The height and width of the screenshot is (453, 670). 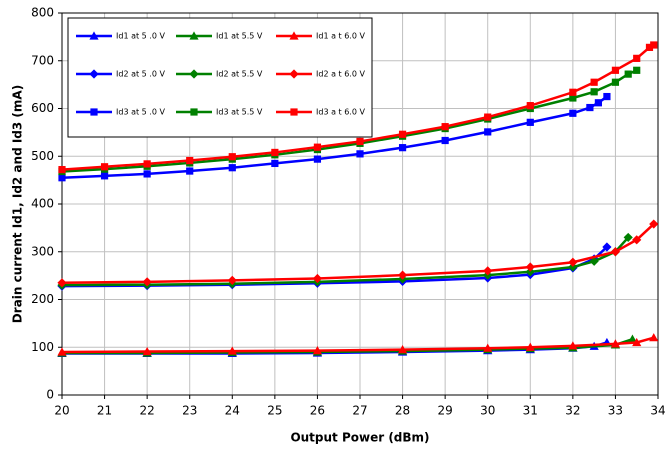 What do you see at coordinates (445, 411) in the screenshot?
I see `x-tick-label: 29` at bounding box center [445, 411].